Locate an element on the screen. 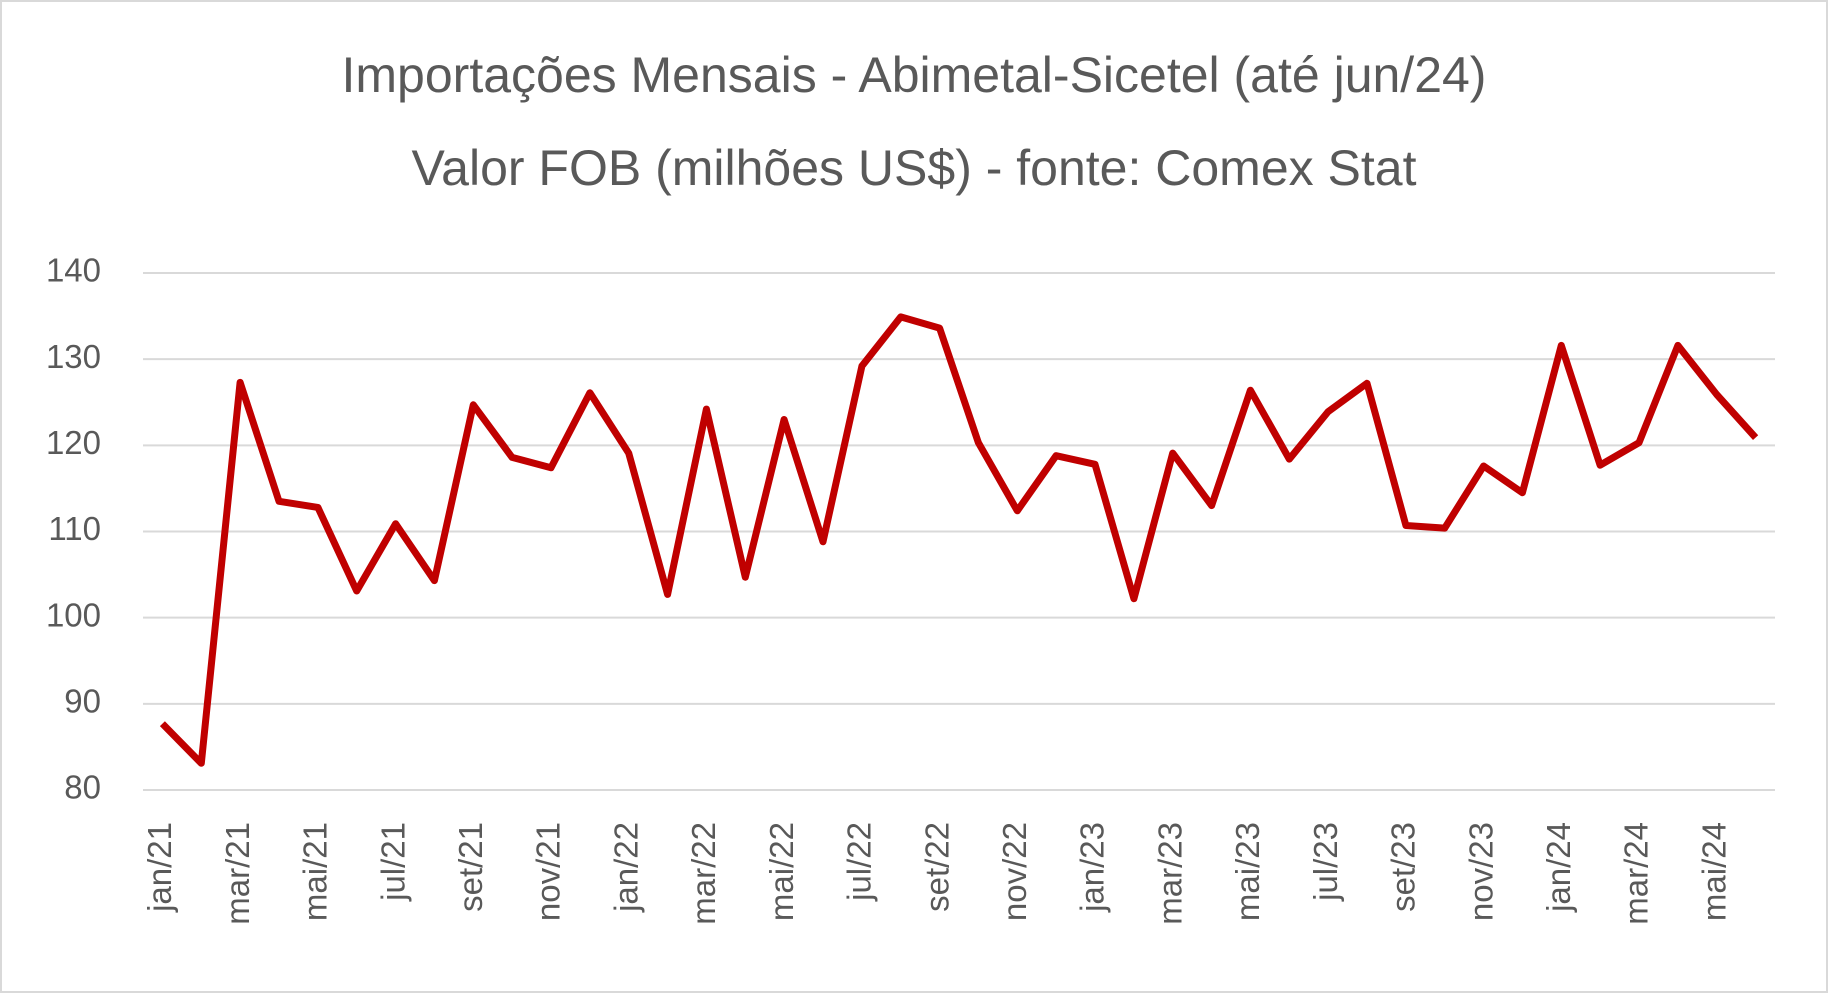 Image resolution: width=1828 pixels, height=993 pixels. x-tick-label: jan/24 is located at coordinates (1558, 867).